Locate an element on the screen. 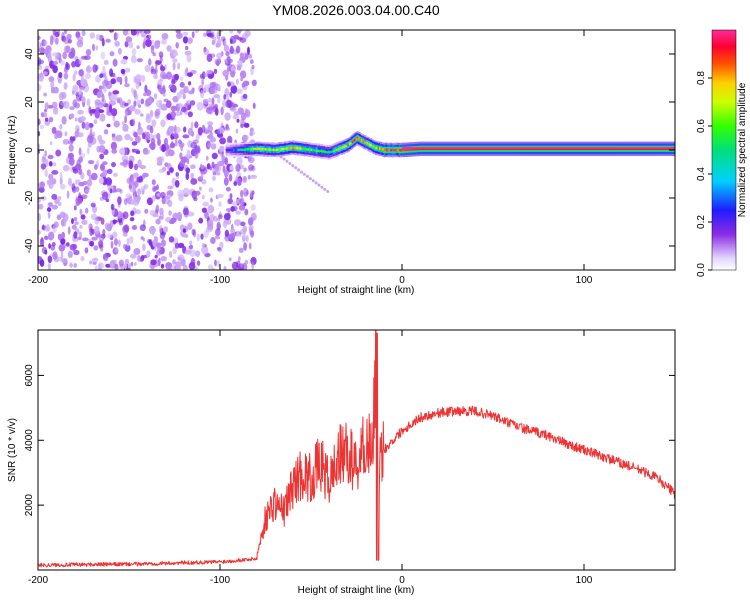 The width and height of the screenshot is (750, 600). colorbar-tick-label: 0.2 is located at coordinates (701, 222).